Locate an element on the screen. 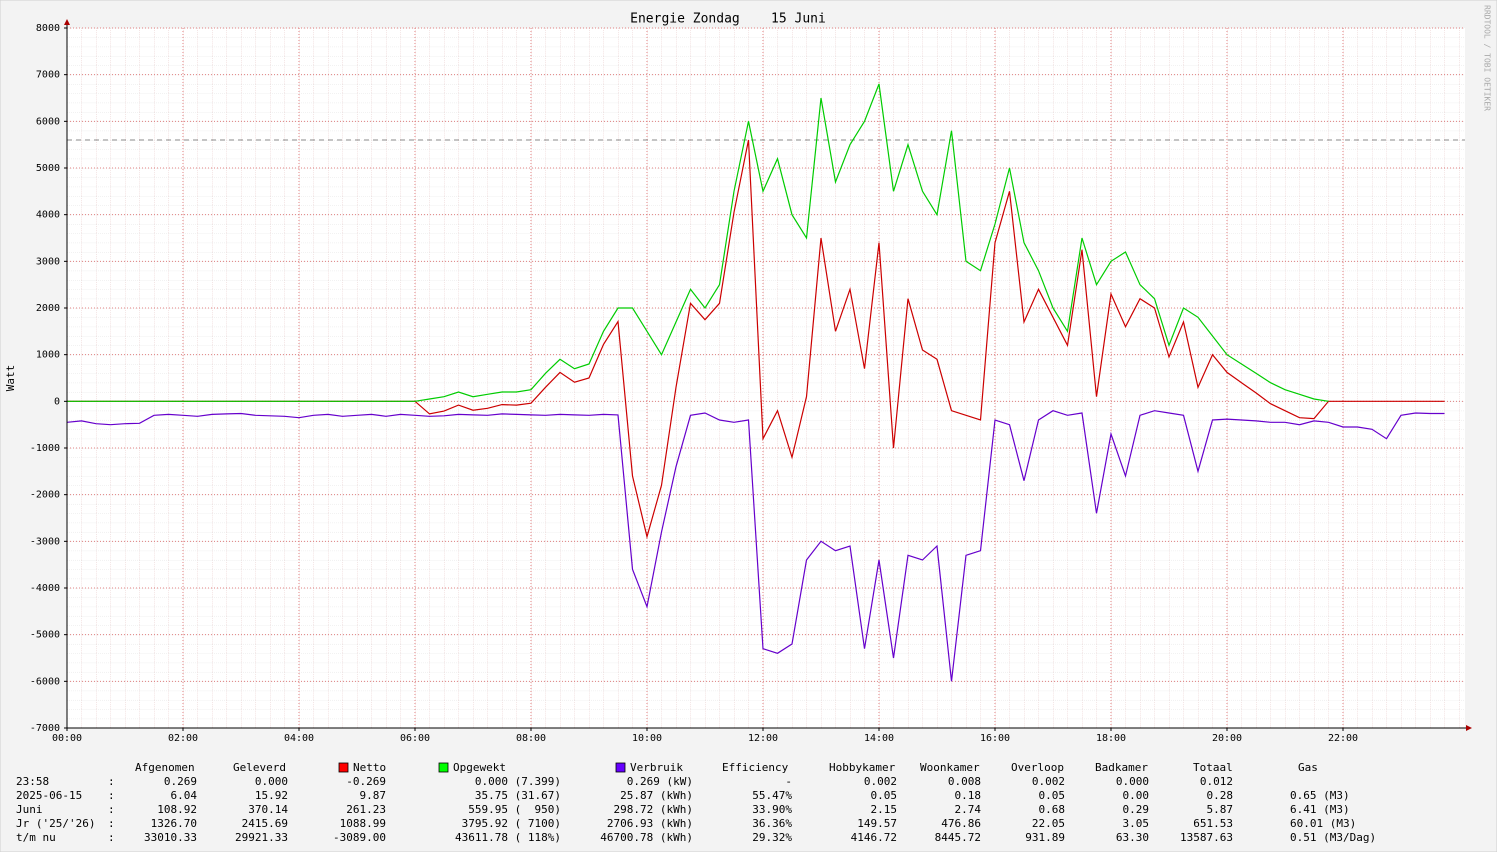 The image size is (1497, 852). table-cell: 13587.63 is located at coordinates (1206, 837).